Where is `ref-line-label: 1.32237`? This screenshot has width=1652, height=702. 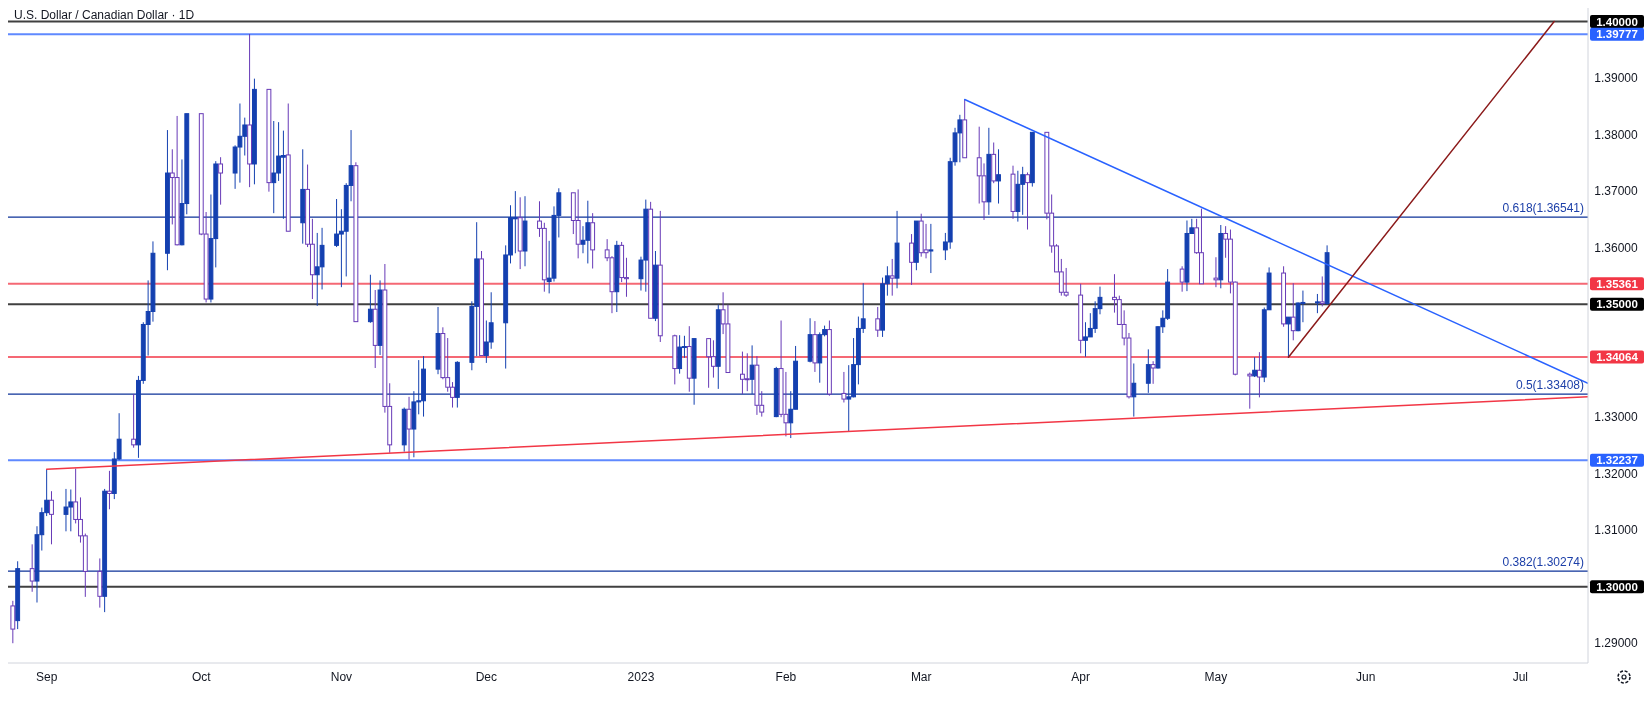 ref-line-label: 1.32237 is located at coordinates (1617, 460).